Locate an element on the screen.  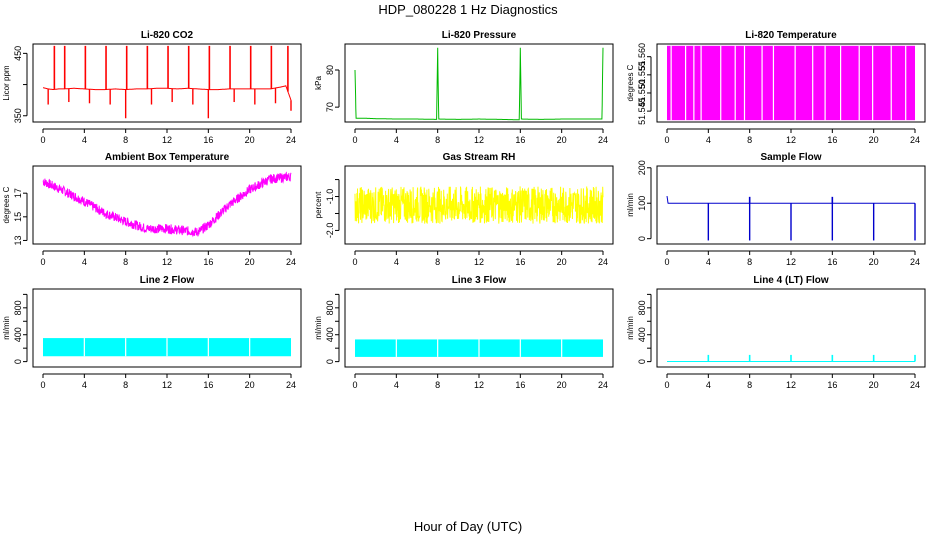
panel-title: Li-820 CO2 is located at coordinates (167, 35).